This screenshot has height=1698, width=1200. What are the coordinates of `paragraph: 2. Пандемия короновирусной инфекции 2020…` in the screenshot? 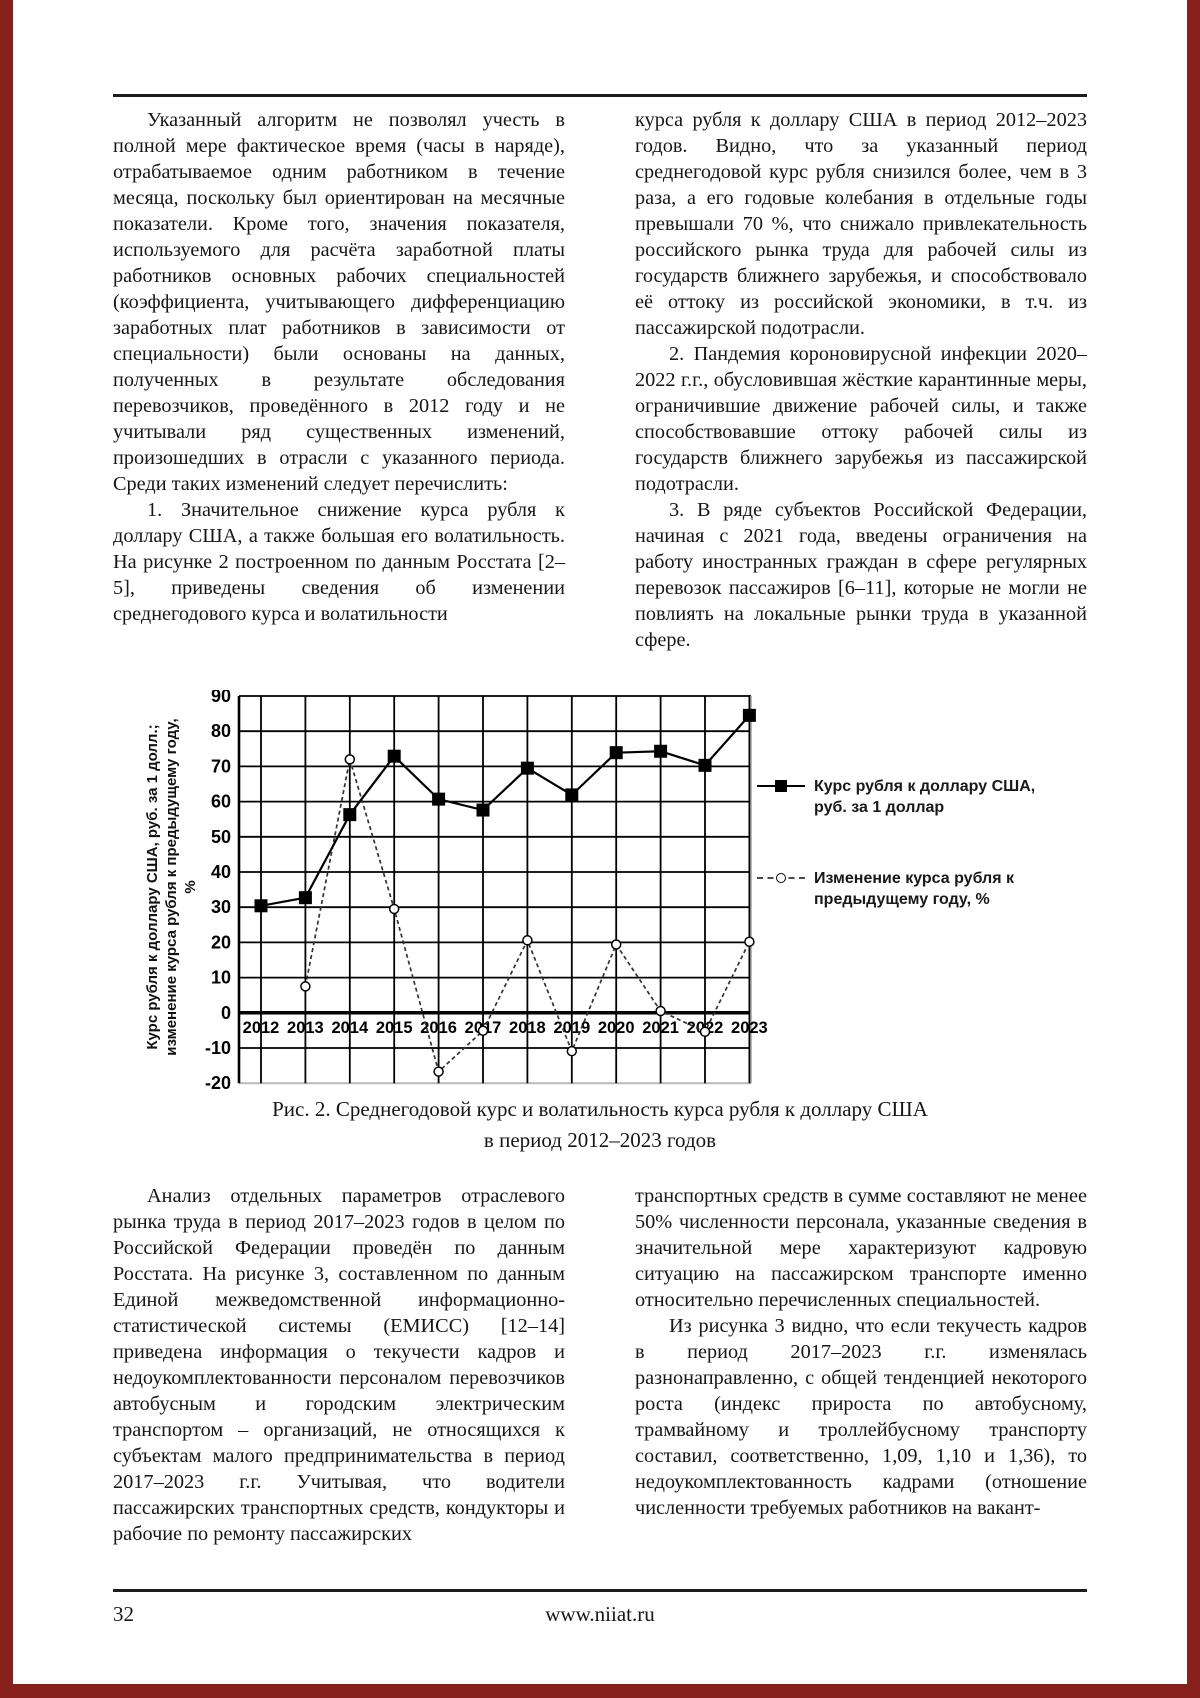 It's located at (861, 419).